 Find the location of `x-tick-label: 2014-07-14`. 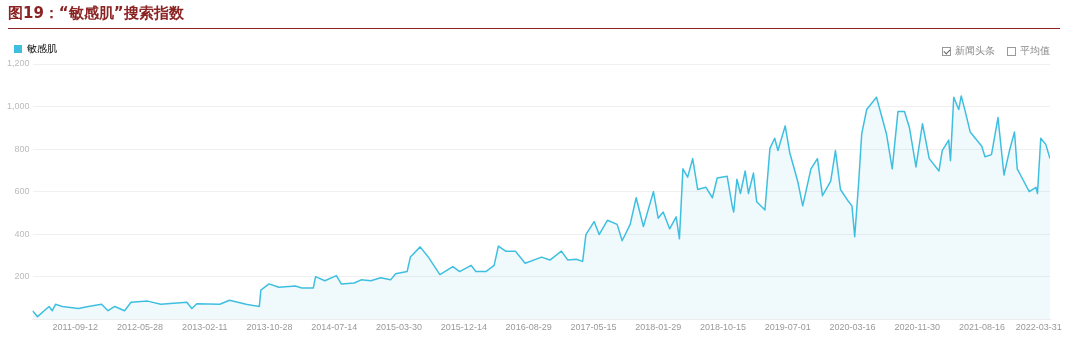

x-tick-label: 2014-07-14 is located at coordinates (334, 327).